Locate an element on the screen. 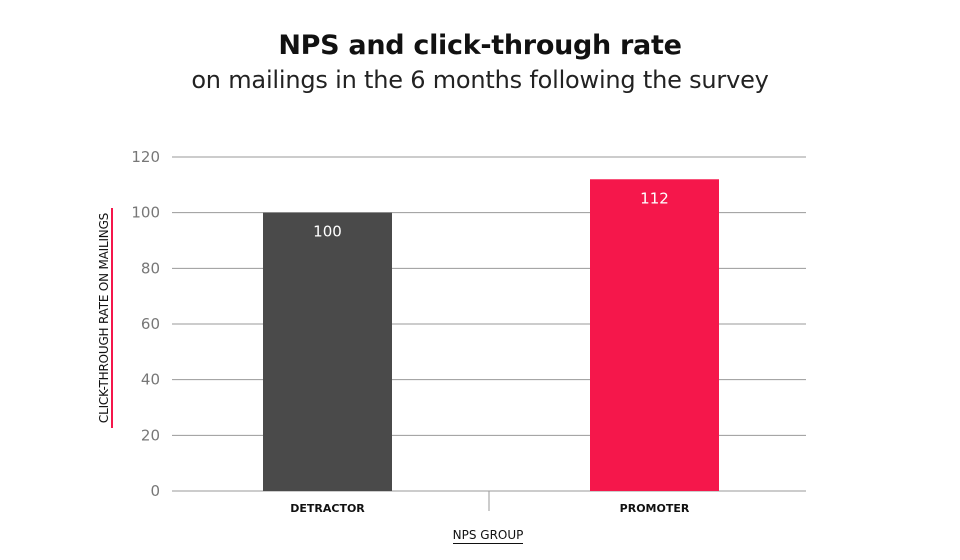 This screenshot has width=960, height=560. bar-detractor is located at coordinates (327, 351).